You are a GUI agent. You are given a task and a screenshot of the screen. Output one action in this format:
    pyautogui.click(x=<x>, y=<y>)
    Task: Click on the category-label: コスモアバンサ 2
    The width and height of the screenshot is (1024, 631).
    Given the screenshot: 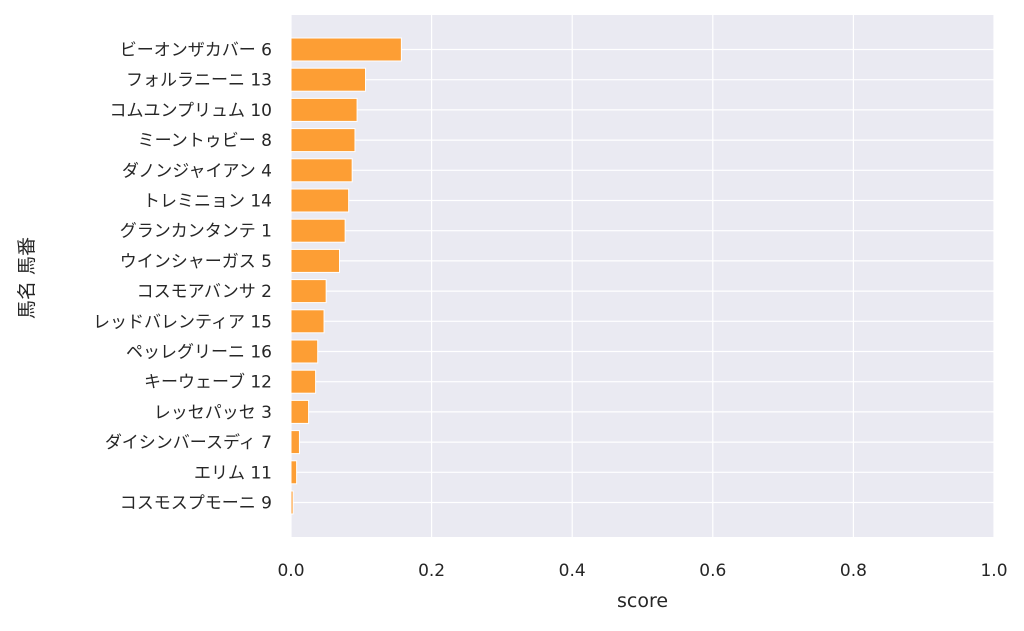 What is the action you would take?
    pyautogui.click(x=204, y=292)
    